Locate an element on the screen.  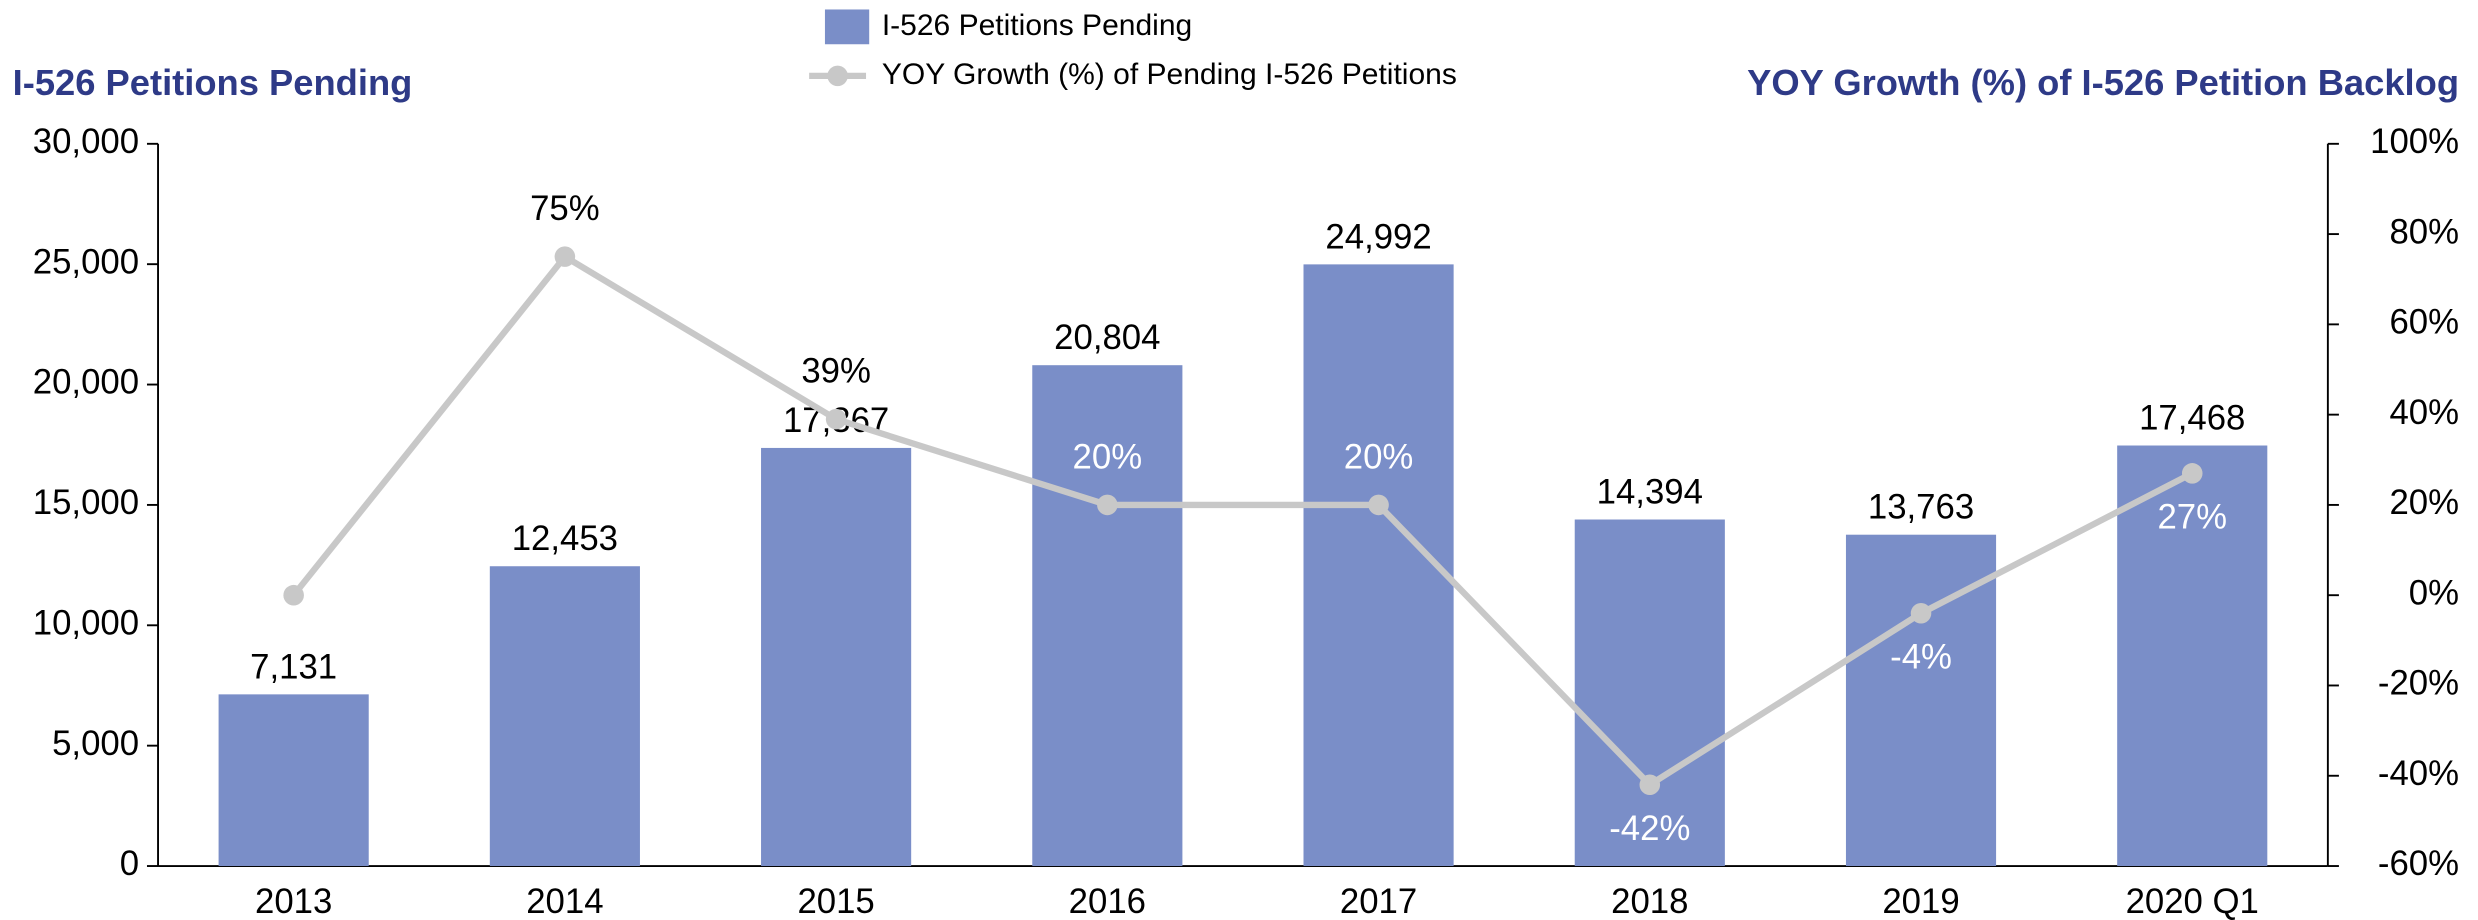
bar-value-label: 24,992 is located at coordinates (1378, 237).